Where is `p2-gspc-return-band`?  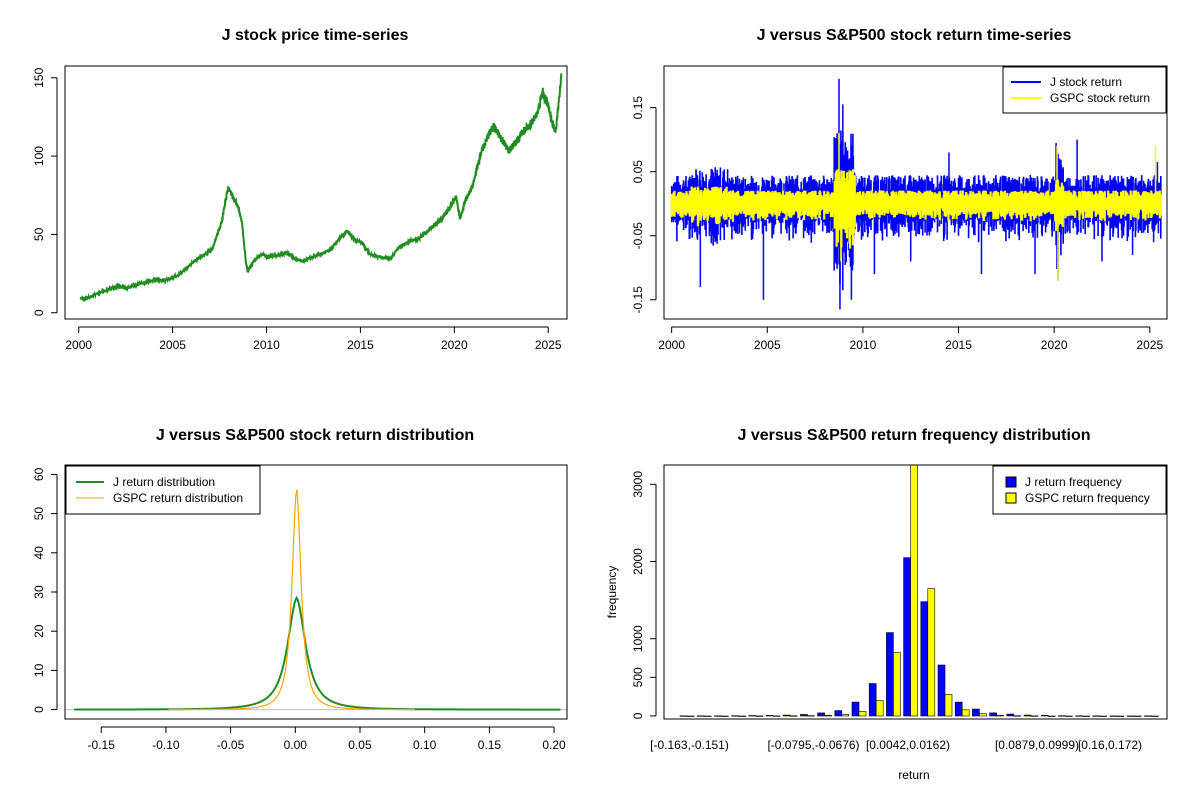
p2-gspc-return-band is located at coordinates (916, 209).